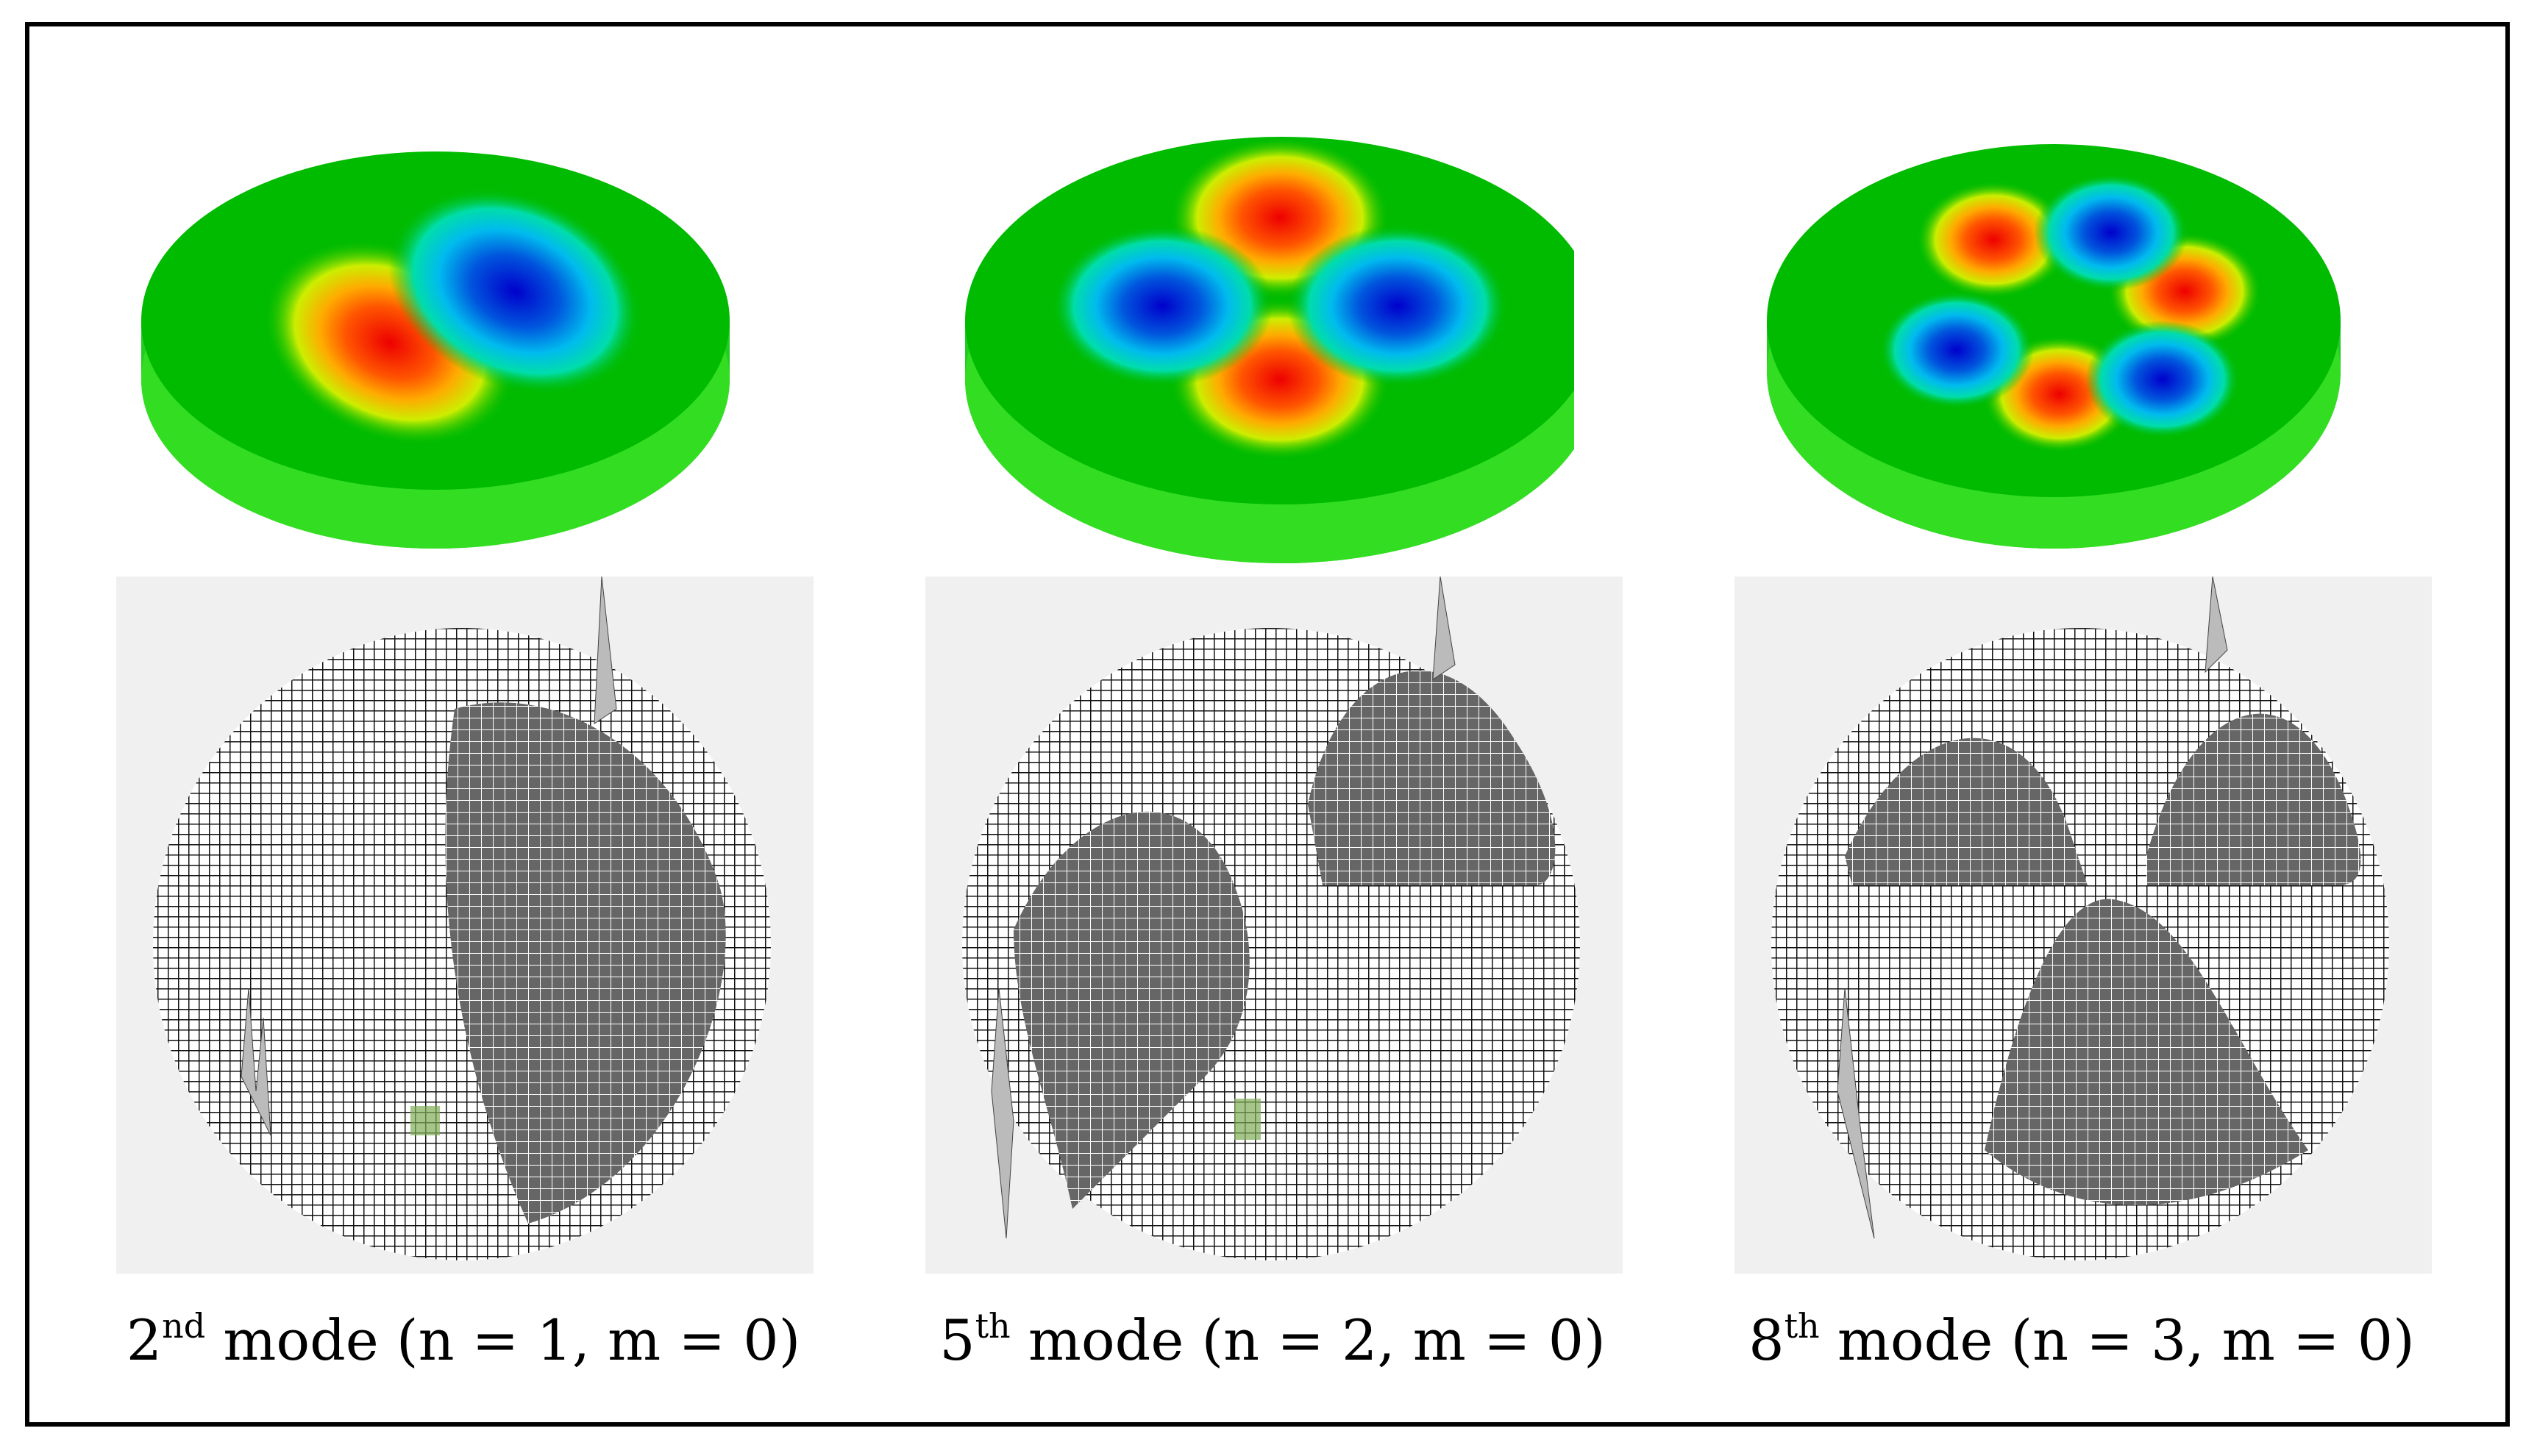  I want to click on mode-caption-3: 8th mode (n = 3, m = 0), so click(2081, 1339).